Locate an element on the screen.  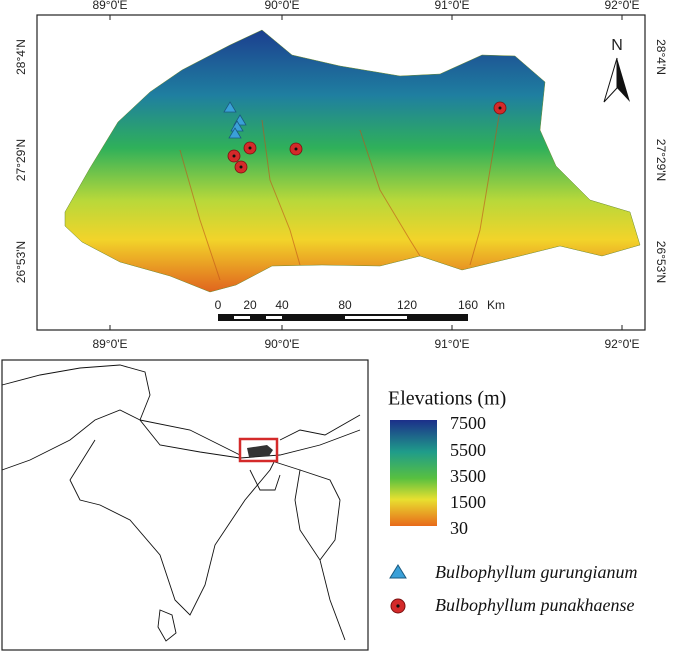
legend-item: Bulbophyllum gurungianum is located at coordinates (536, 572).